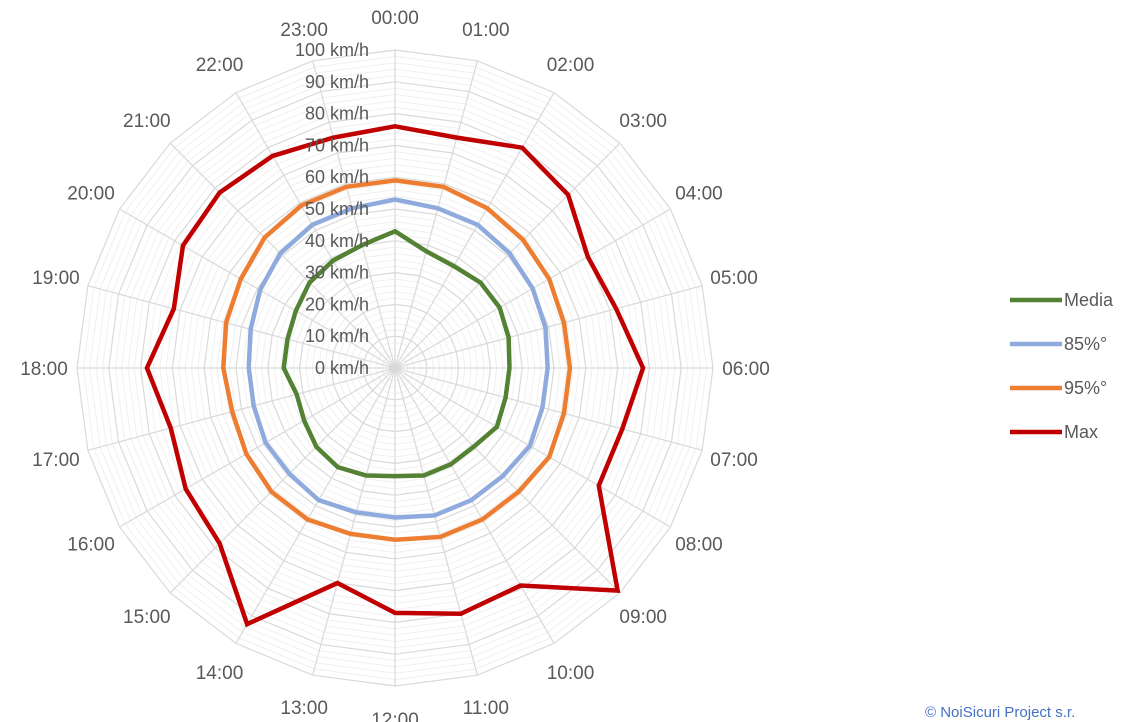 The height and width of the screenshot is (722, 1141). Describe the element at coordinates (220, 673) in the screenshot. I see `hour-label: 14:00` at that location.